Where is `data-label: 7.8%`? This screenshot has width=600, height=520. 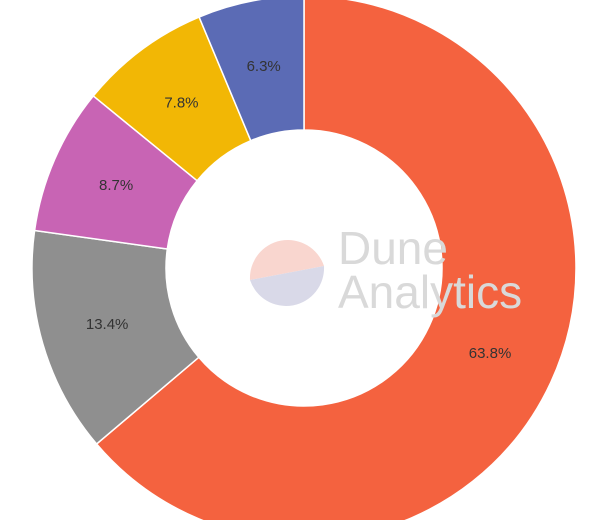 data-label: 7.8% is located at coordinates (181, 103).